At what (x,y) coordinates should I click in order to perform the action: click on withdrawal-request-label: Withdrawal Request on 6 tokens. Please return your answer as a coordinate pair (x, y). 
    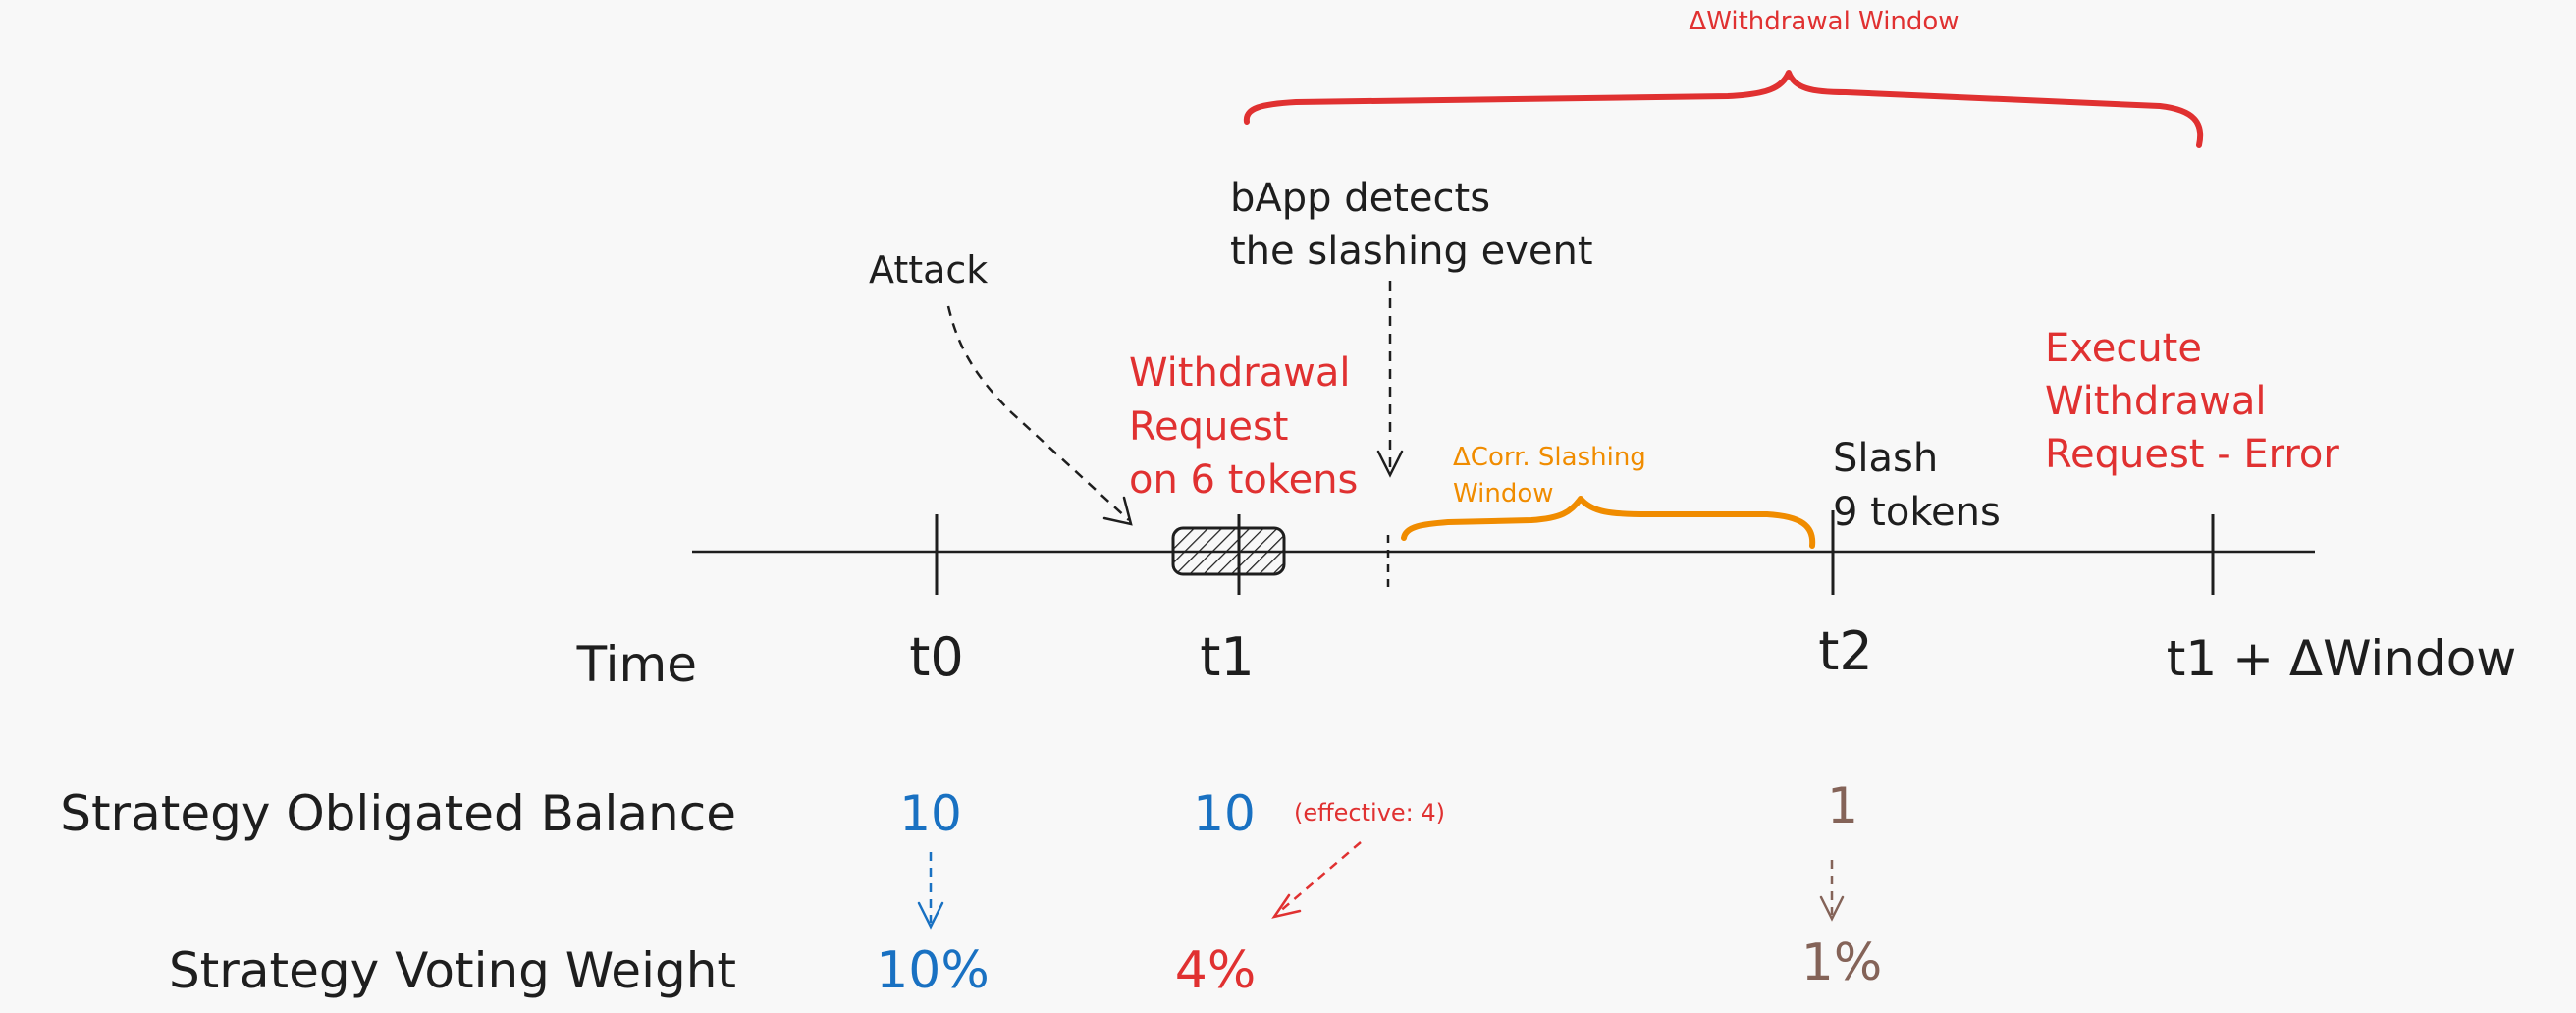
    Looking at the image, I should click on (1246, 426).